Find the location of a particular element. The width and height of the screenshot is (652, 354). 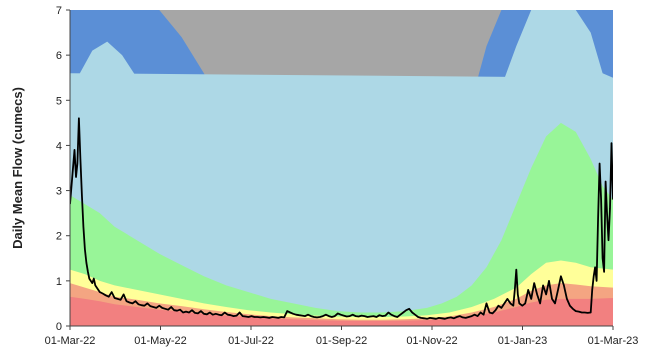

y-tick-label: 5 is located at coordinates (59, 101).